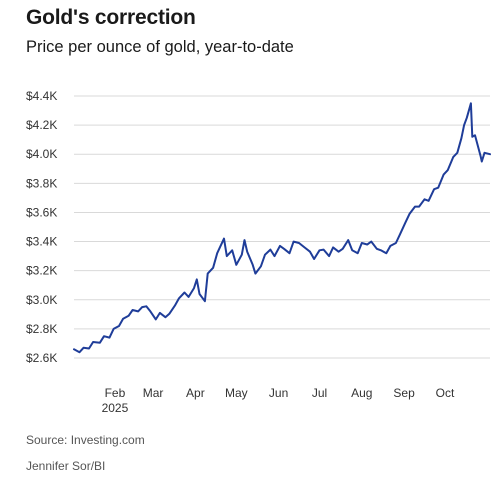 The image size is (504, 478). What do you see at coordinates (85, 440) in the screenshot?
I see `source-note: Source: Investing.com` at bounding box center [85, 440].